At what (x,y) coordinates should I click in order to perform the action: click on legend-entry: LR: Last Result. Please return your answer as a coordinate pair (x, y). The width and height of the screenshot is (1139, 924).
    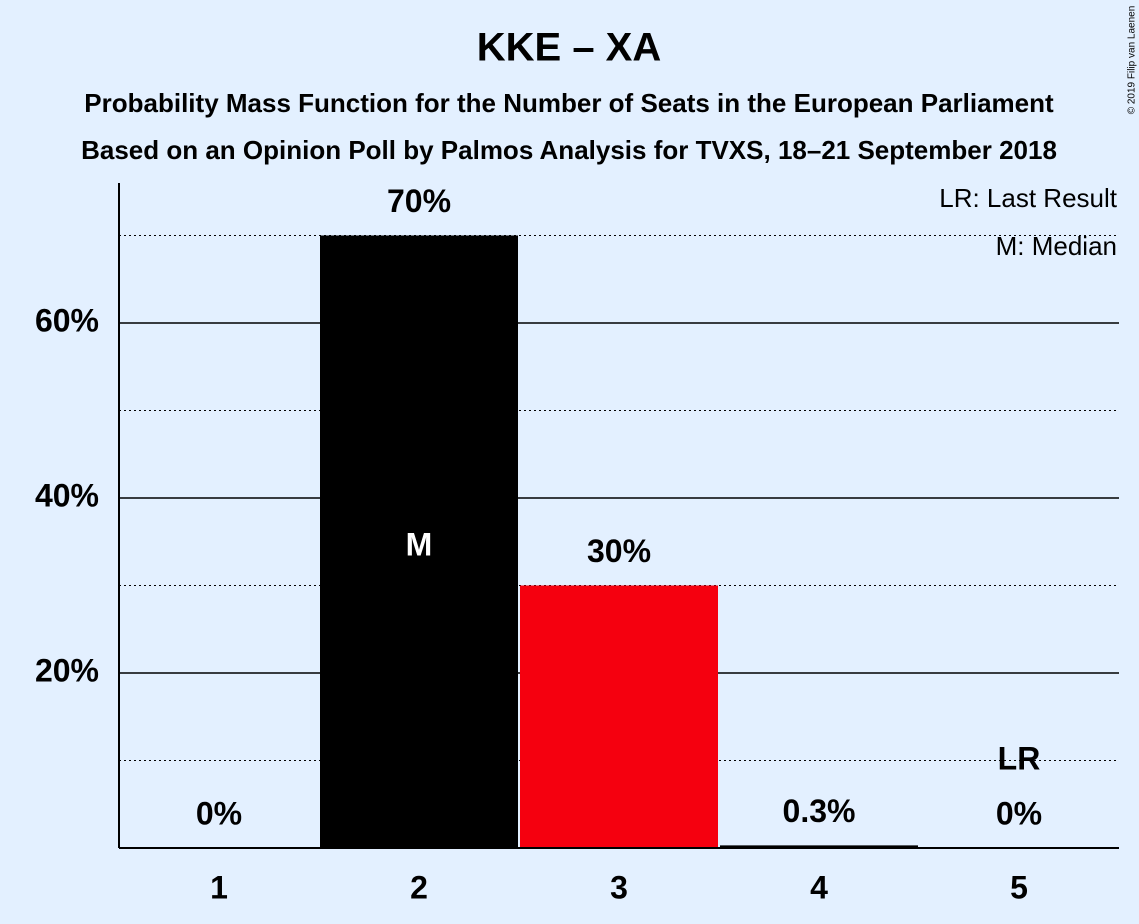
    Looking at the image, I should click on (1028, 198).